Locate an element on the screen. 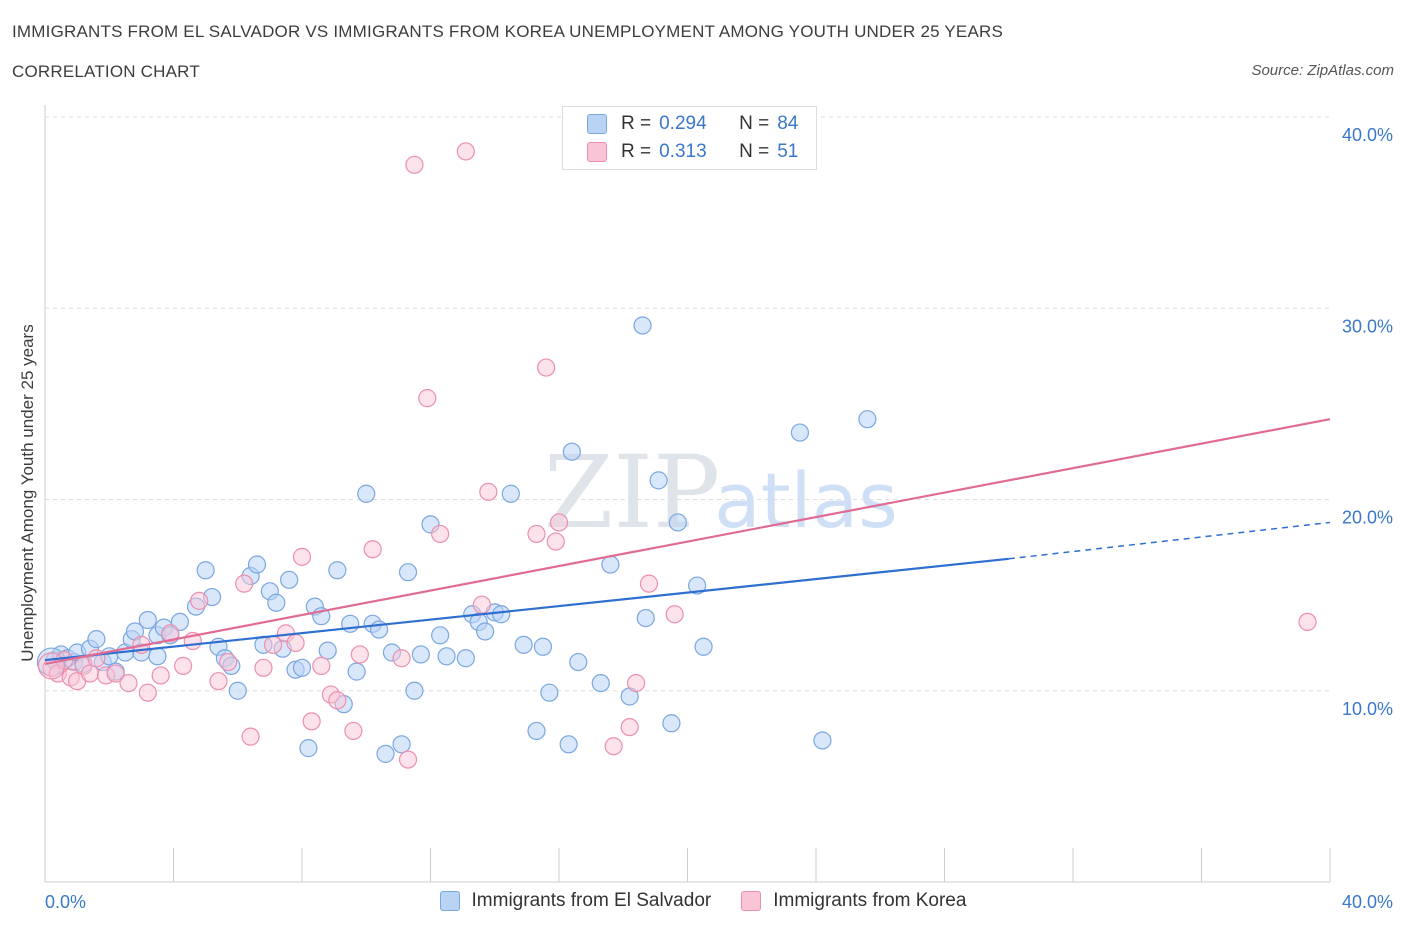 The image size is (1406, 930). legend-item-el-salvador: Immigrants from El Salvador is located at coordinates (575, 901).